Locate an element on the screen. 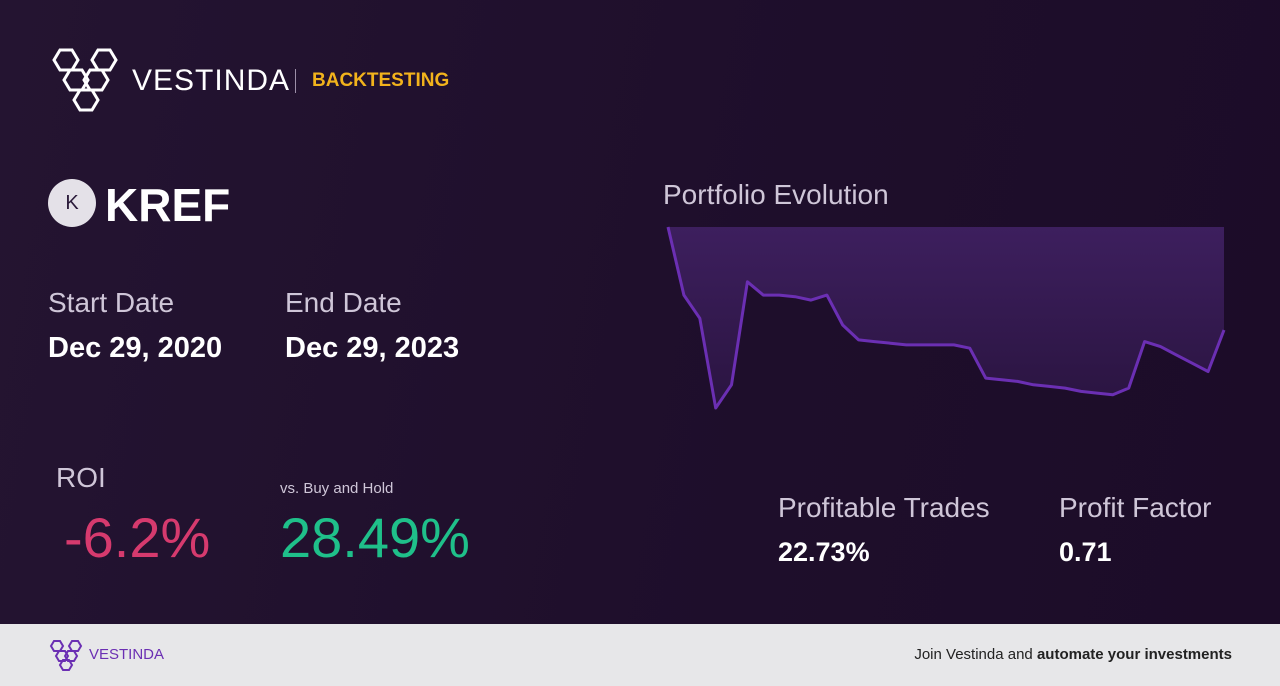 The height and width of the screenshot is (686, 1280). footer-logo is located at coordinates (66, 655).